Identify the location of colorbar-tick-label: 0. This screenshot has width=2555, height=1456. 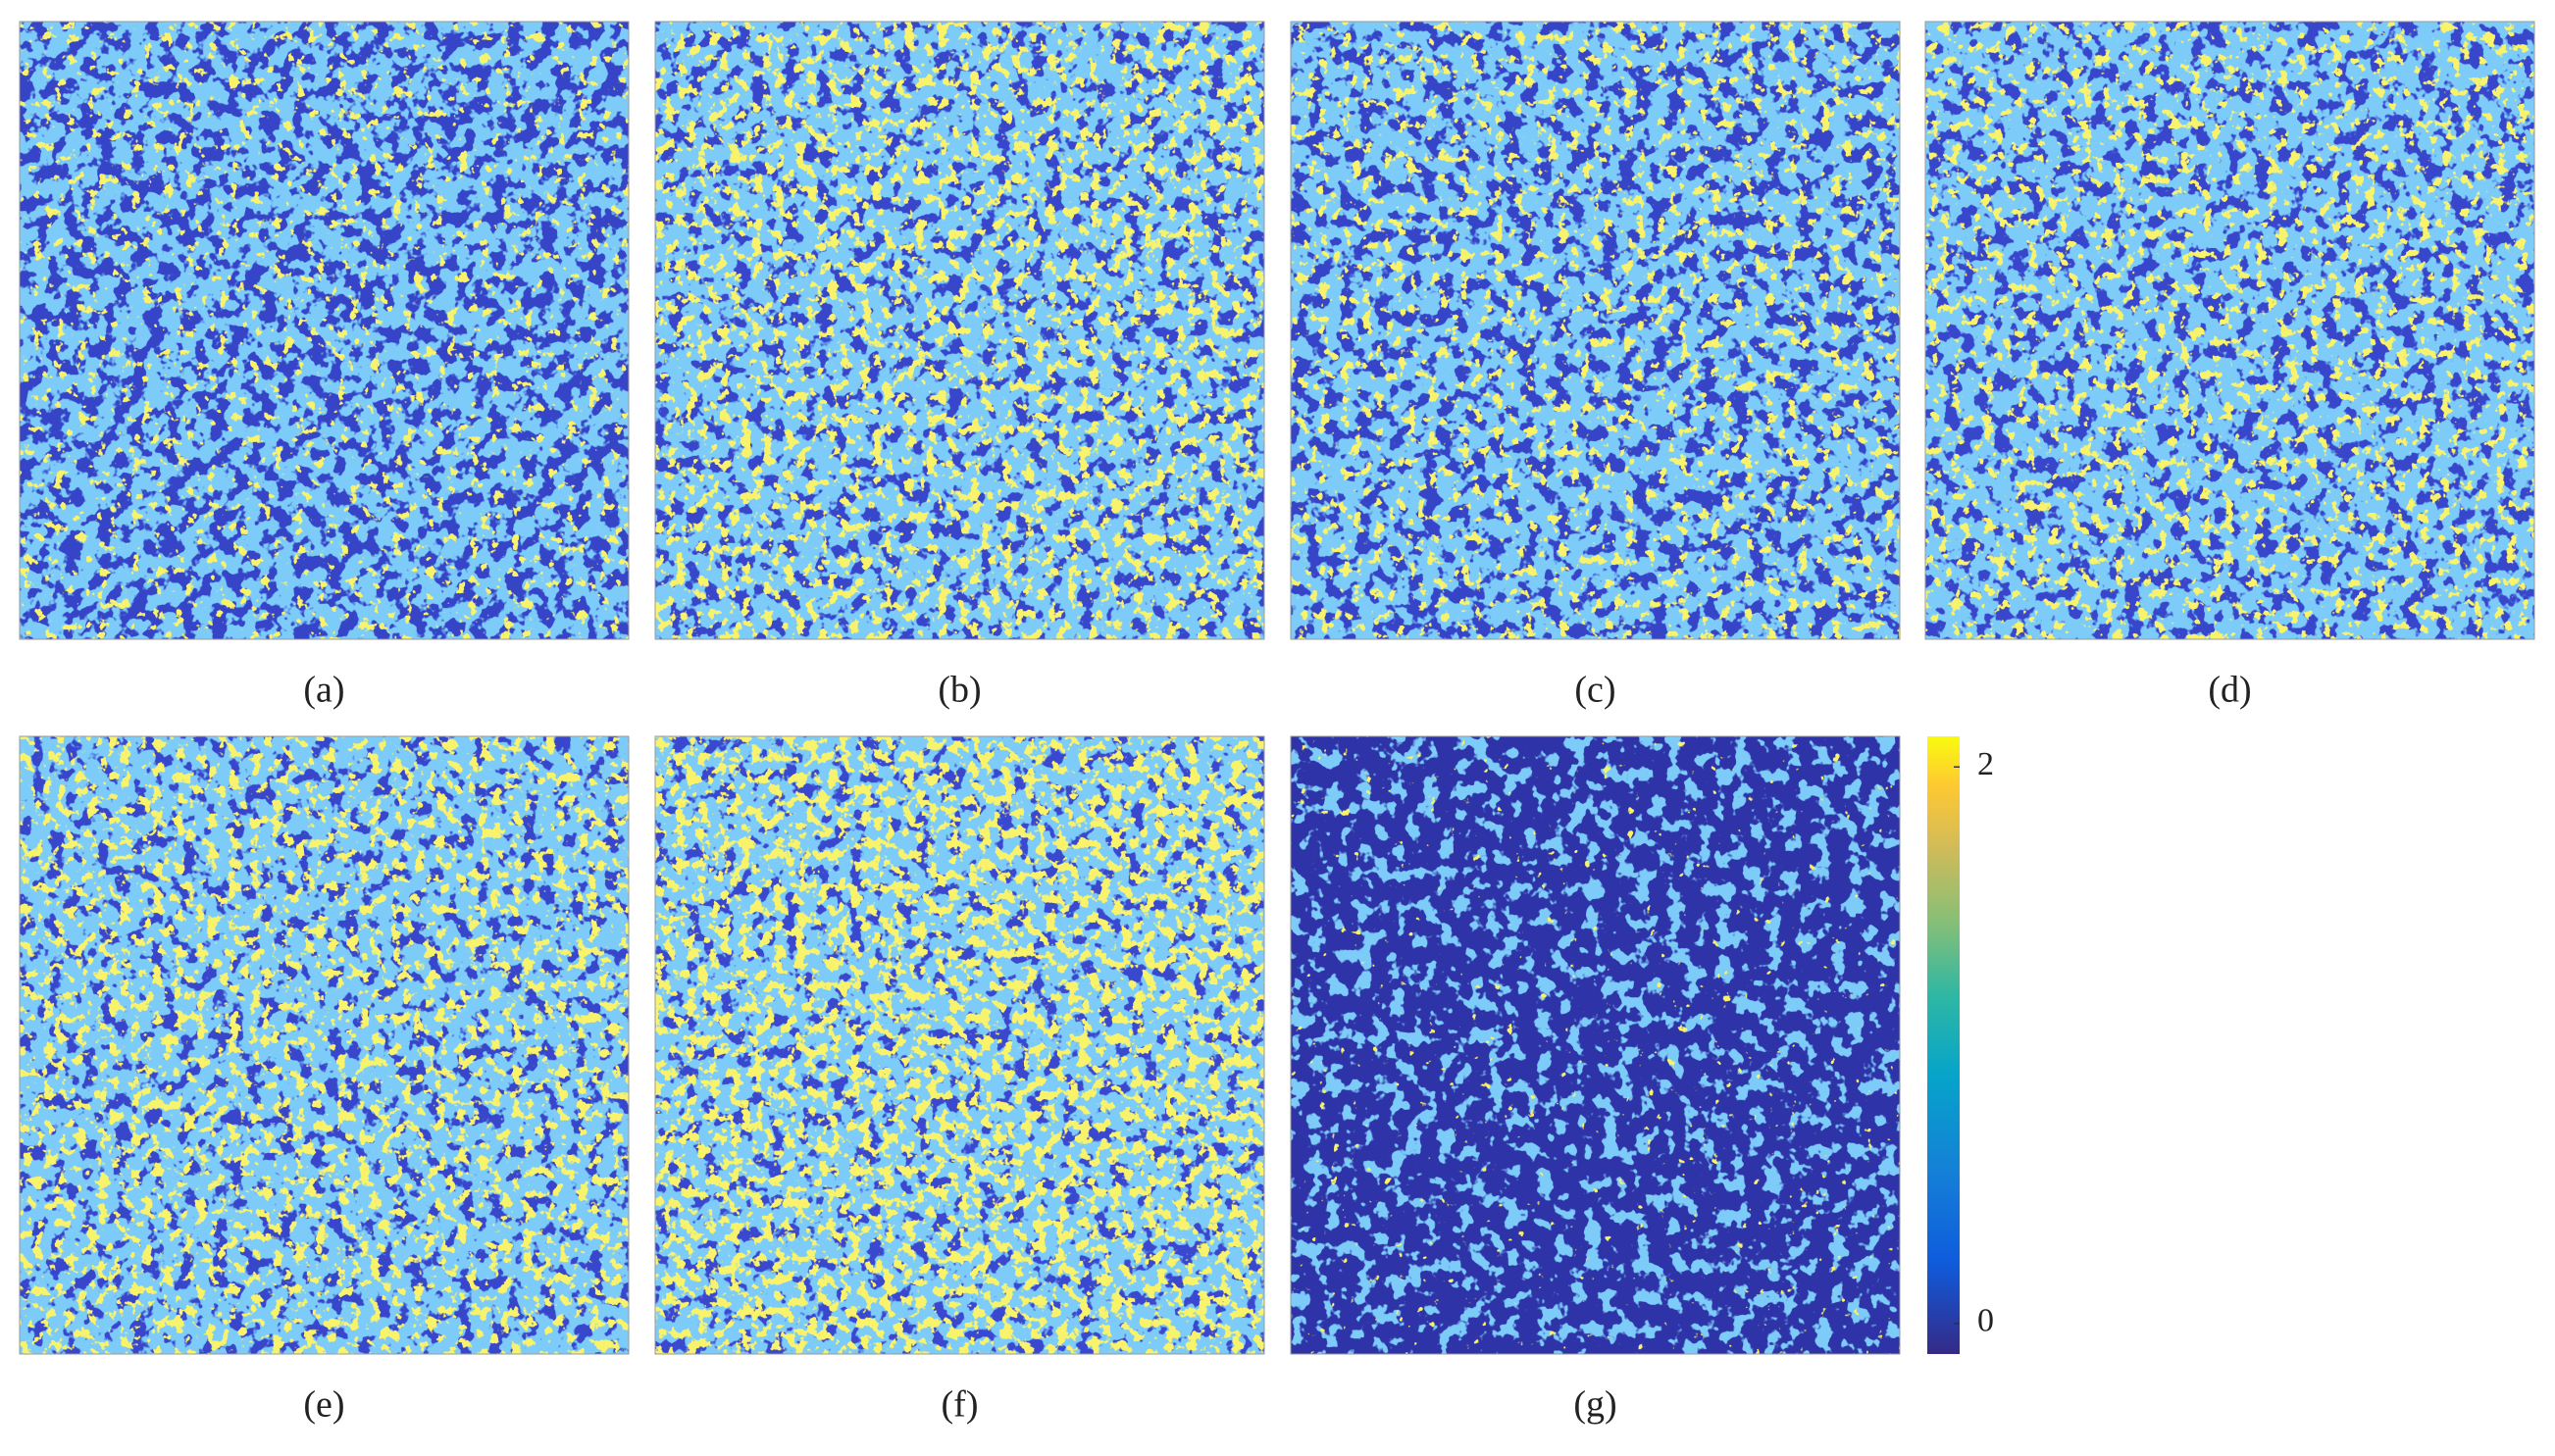
(1986, 1321).